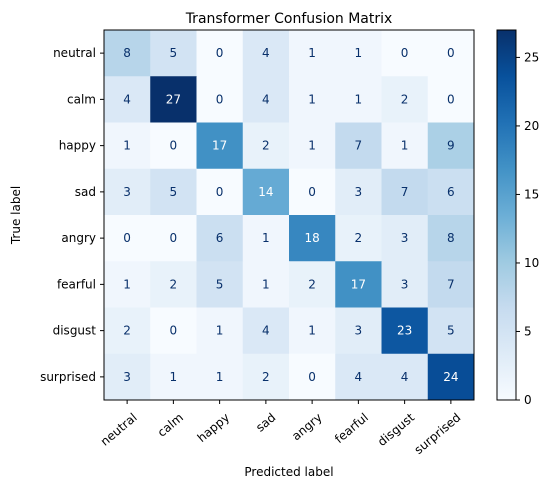  Describe the element at coordinates (531, 194) in the screenshot. I see `colorbar-tick-label: 15` at that location.